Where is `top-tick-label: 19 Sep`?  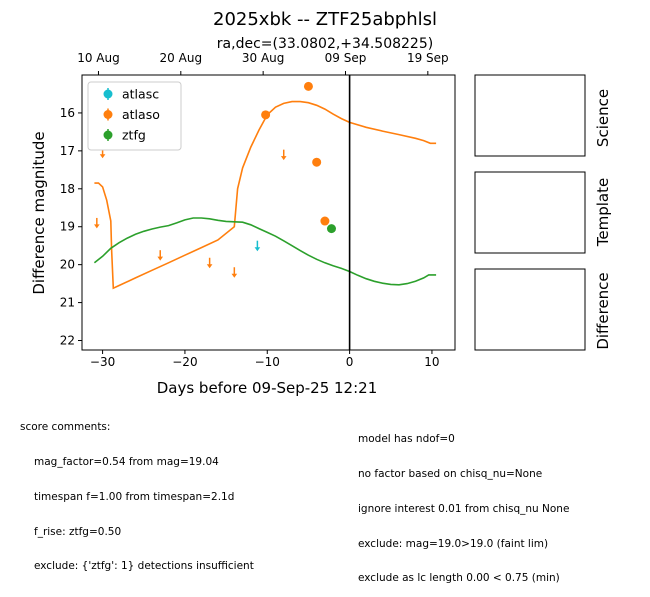
top-tick-label: 19 Sep is located at coordinates (428, 58).